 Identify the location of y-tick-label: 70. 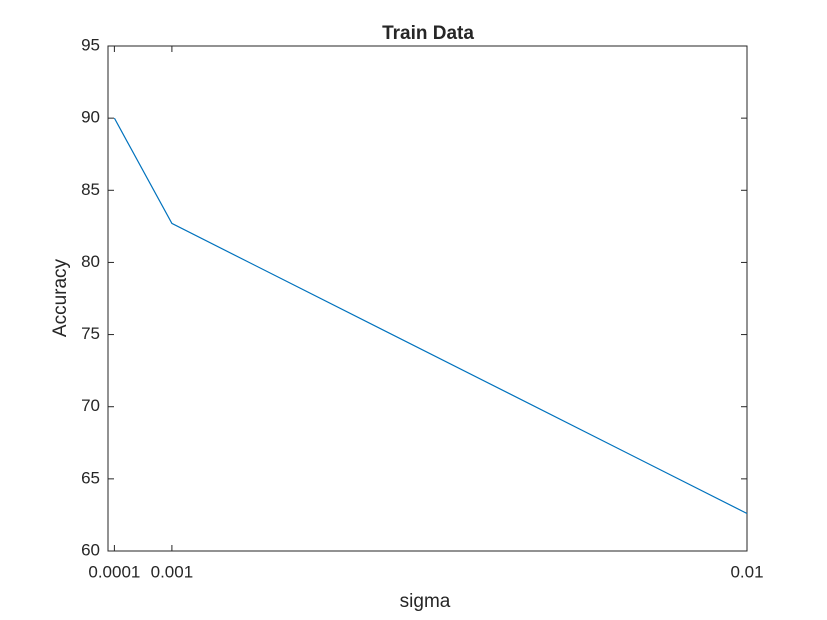
(90, 405).